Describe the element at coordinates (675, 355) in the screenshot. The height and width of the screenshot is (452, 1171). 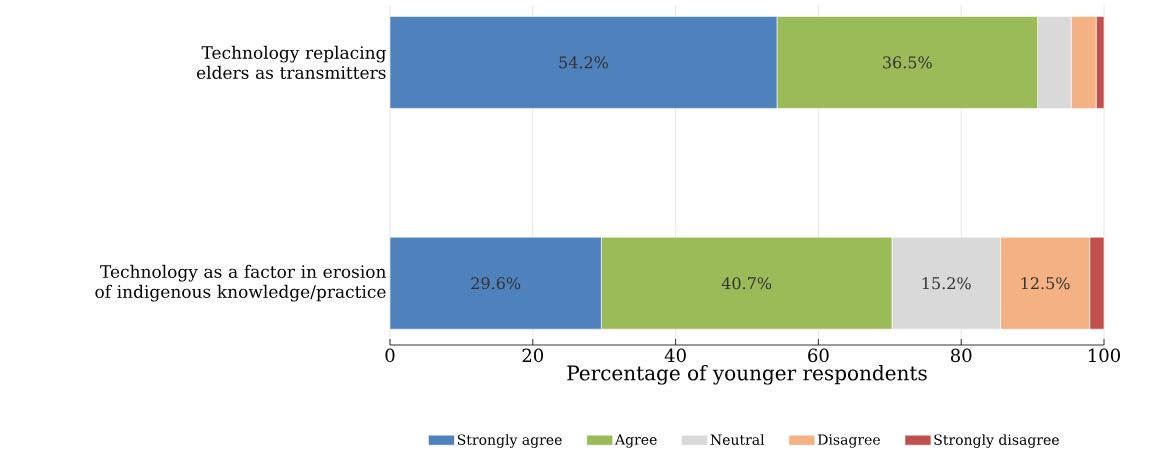
I see `x-tick-label: 40` at that location.